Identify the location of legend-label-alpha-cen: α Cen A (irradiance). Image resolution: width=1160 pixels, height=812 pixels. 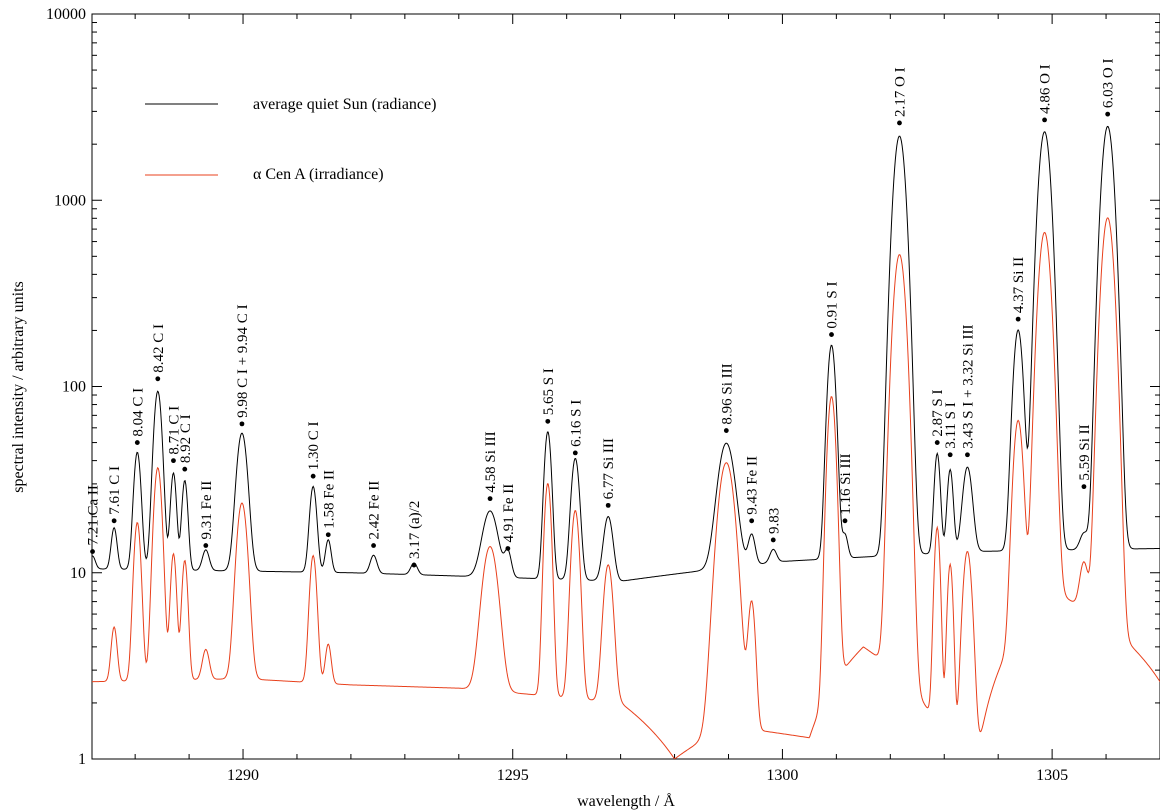
(318, 174).